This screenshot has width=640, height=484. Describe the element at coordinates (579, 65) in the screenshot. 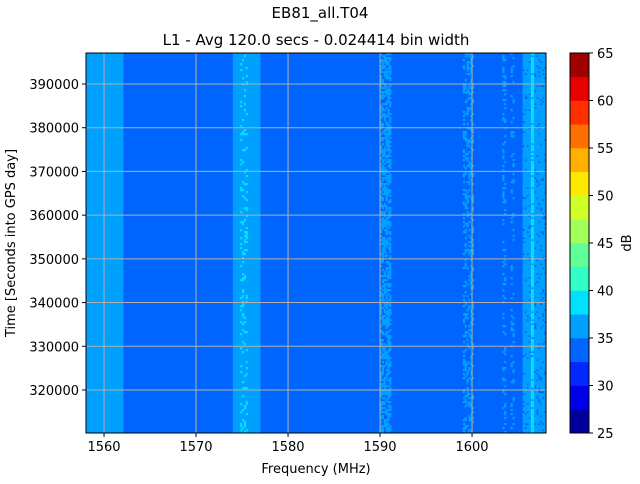

I see `colorbar-segment` at that location.